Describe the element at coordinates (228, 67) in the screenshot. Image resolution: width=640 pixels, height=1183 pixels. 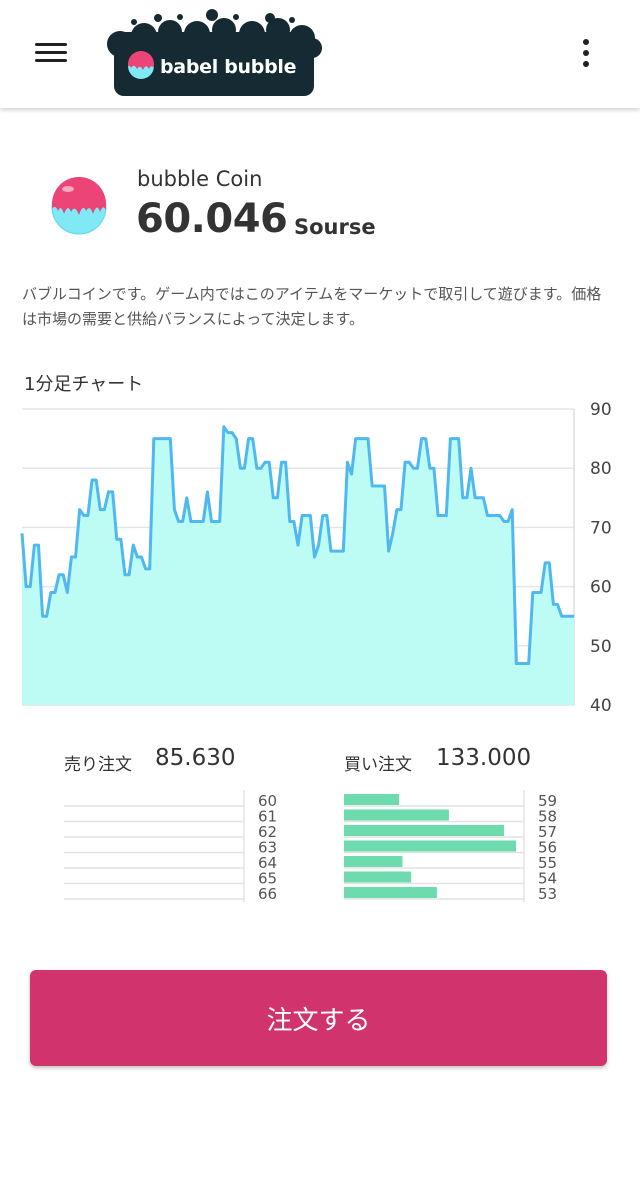
I see `logo-text: babel bubble` at that location.